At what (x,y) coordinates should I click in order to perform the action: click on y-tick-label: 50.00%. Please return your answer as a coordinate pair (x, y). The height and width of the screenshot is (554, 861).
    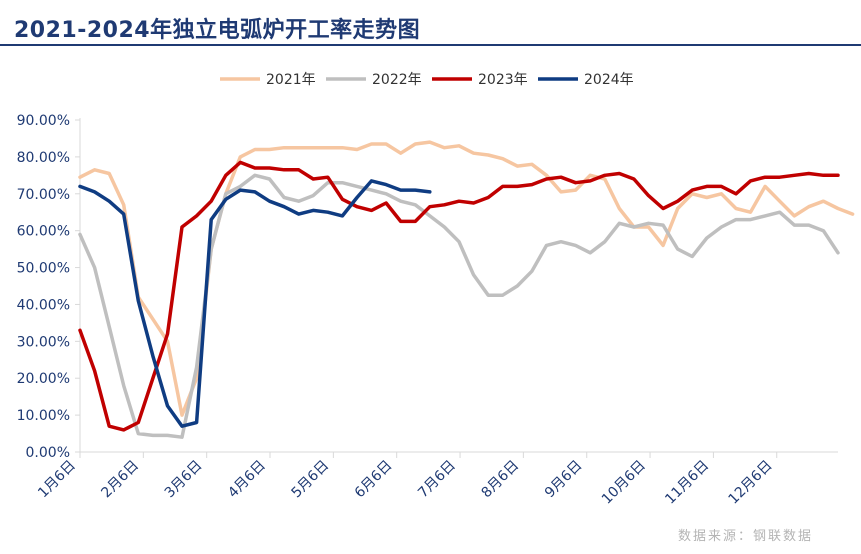
    Looking at the image, I should click on (43, 269).